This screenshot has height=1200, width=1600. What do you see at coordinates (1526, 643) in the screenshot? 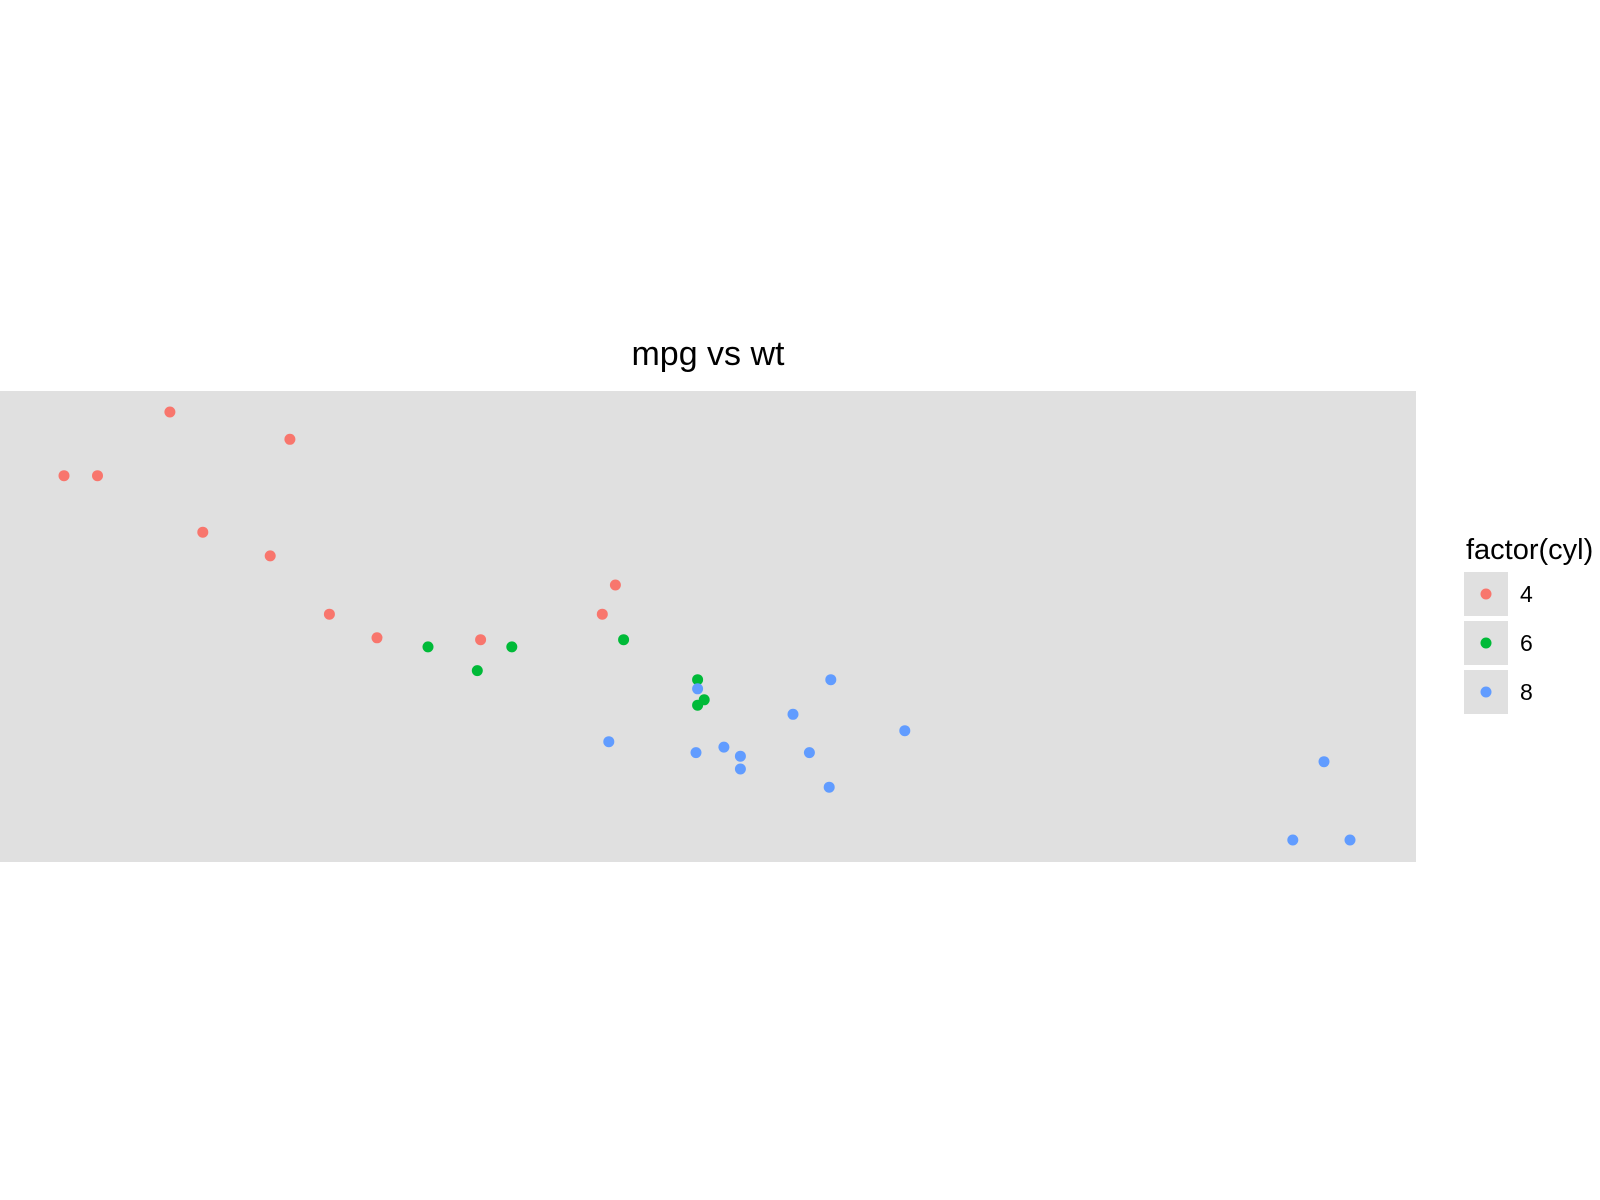
I see `legend-label-6: 6` at bounding box center [1526, 643].